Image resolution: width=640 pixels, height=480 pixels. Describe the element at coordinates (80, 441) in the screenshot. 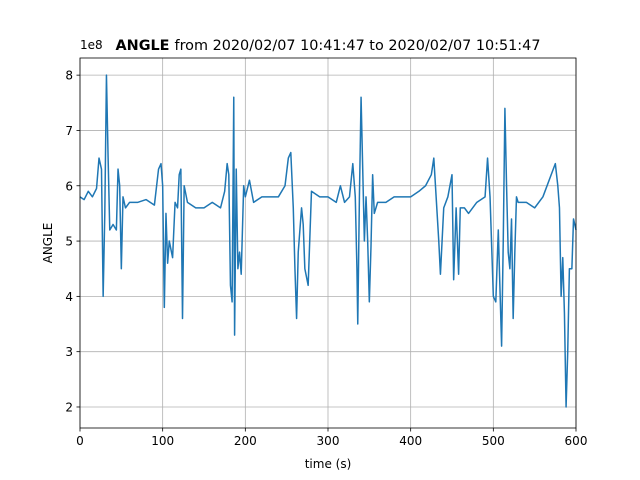

I see `x-tick-label: 0` at that location.